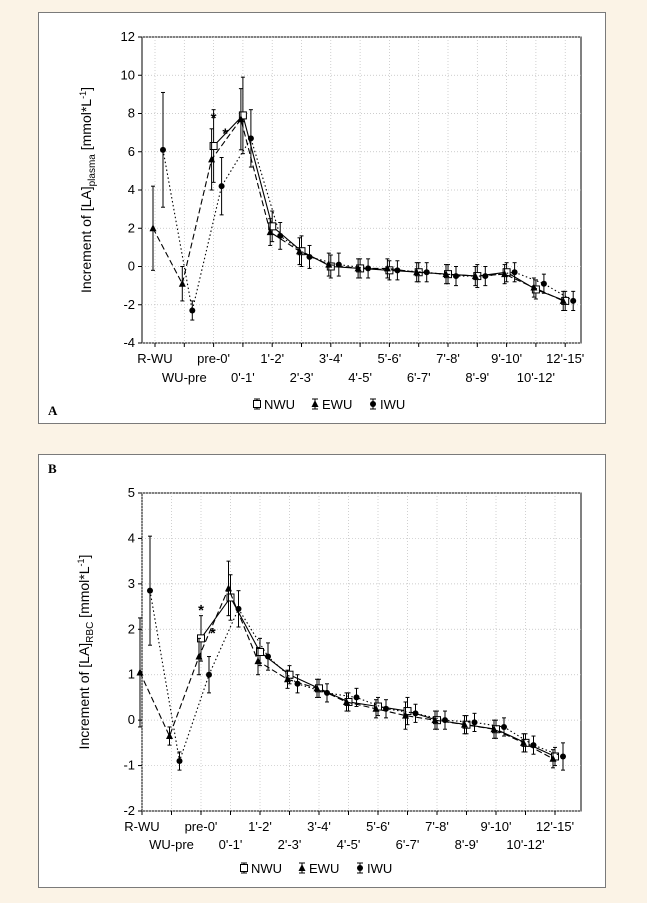 This screenshot has width=647, height=903. I want to click on series-line-iwu, so click(368, 224).